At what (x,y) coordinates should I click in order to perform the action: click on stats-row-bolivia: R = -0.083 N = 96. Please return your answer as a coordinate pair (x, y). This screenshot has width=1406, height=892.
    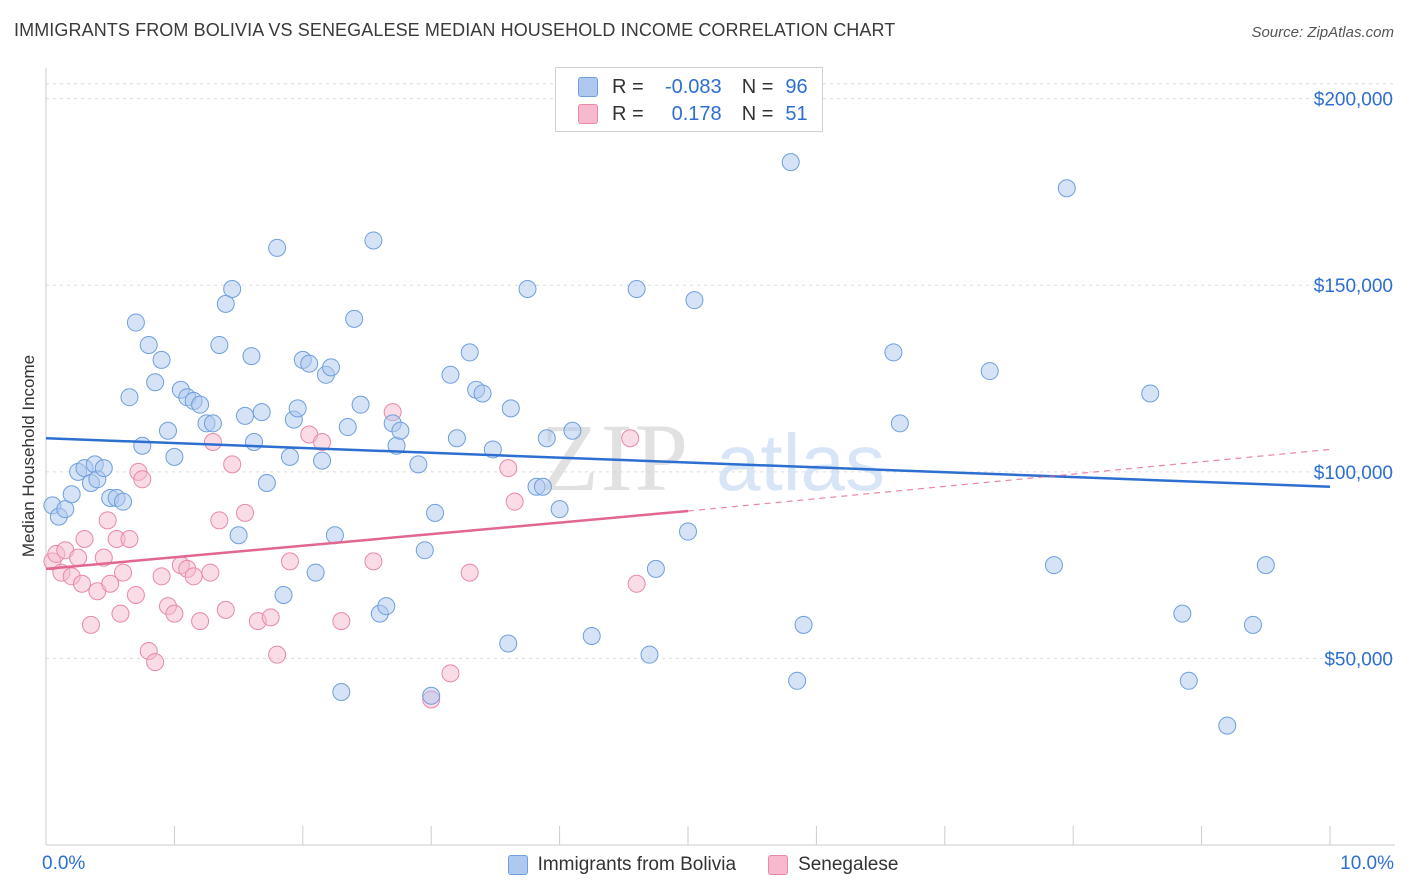
    Looking at the image, I should click on (693, 87).